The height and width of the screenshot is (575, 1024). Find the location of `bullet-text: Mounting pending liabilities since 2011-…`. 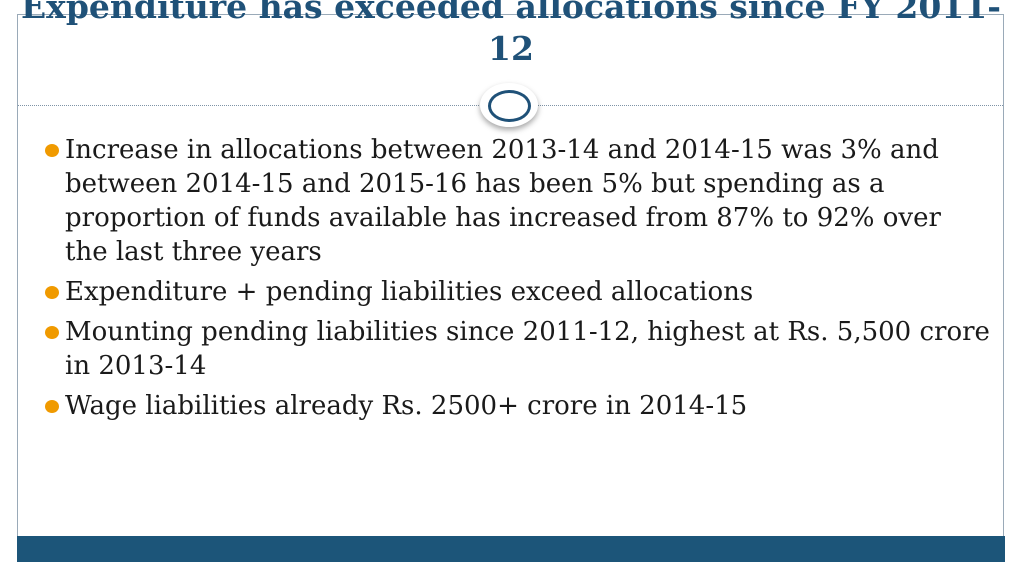

bullet-text: Mounting pending liabilities since 2011-… is located at coordinates (527, 349).